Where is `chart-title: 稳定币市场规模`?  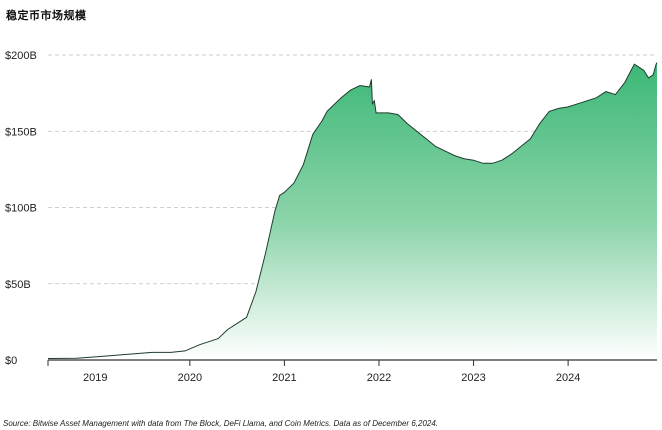 chart-title: 稳定币市场规模 is located at coordinates (46, 15).